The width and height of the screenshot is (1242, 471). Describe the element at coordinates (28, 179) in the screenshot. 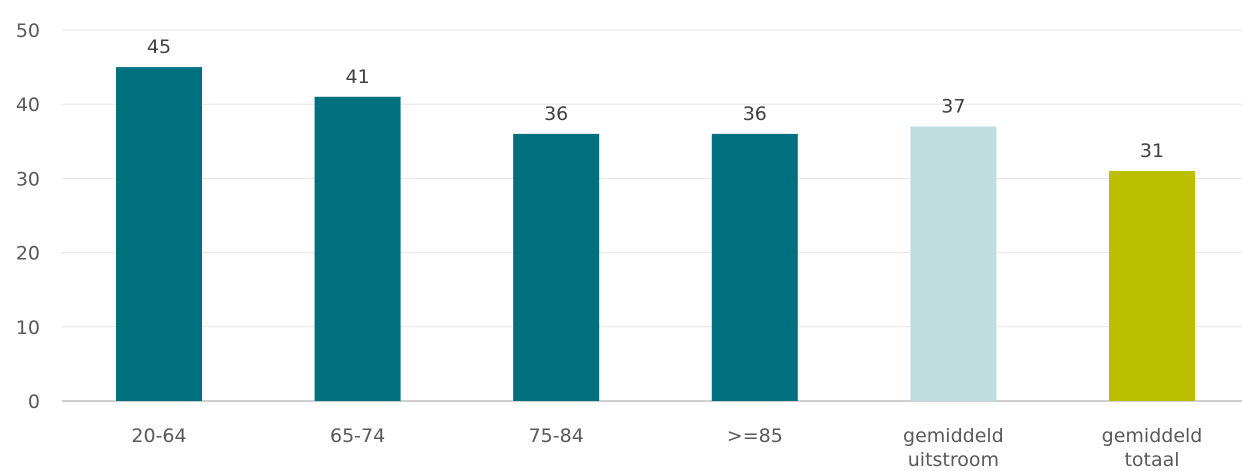

I see `y-tick-label: 30` at that location.